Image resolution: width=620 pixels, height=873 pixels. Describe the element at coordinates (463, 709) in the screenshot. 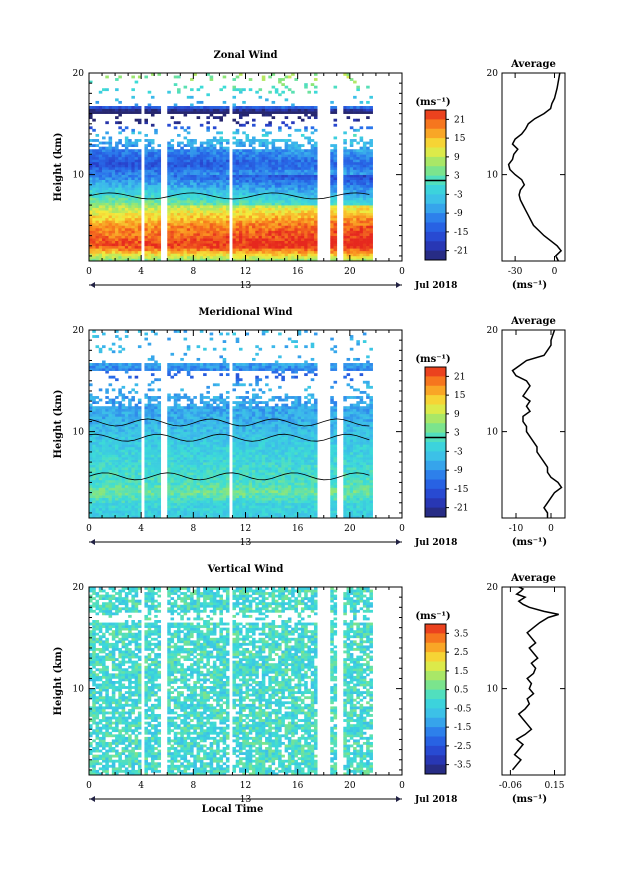

I see `colorbar-tick-label: -0.5` at that location.